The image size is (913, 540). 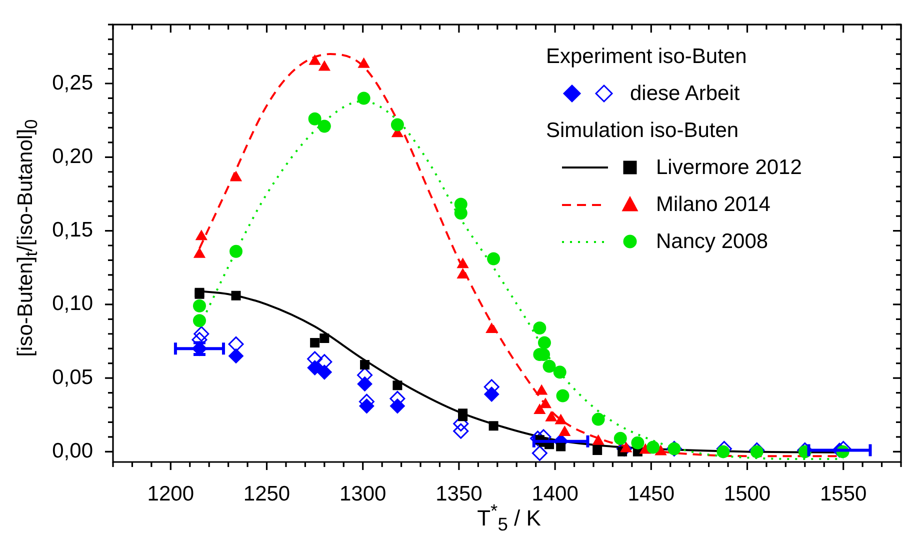 I want to click on x-tick-label: 1300, so click(x=362, y=494).